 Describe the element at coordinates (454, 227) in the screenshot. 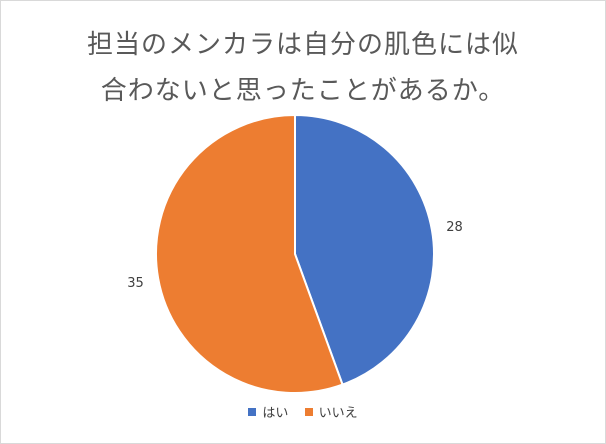

I see `data-label-yes: 28` at that location.